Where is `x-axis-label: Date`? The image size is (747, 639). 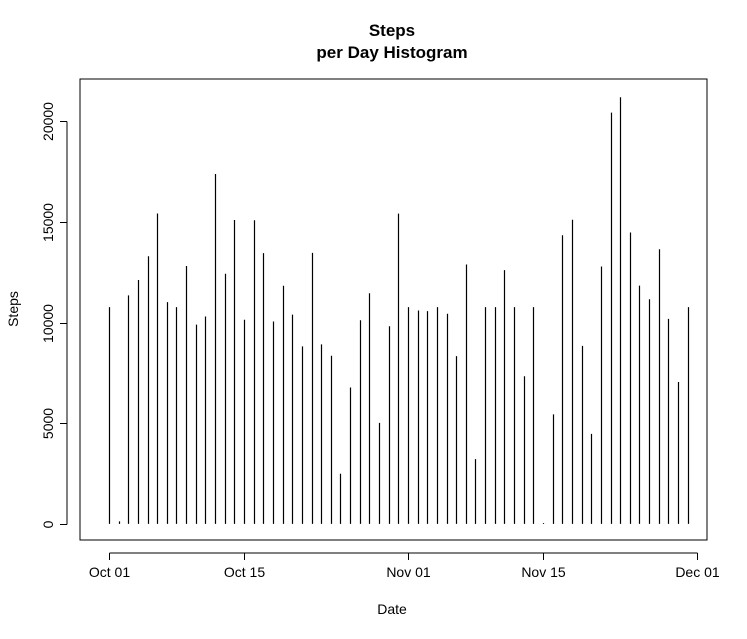
x-axis-label: Date is located at coordinates (392, 609).